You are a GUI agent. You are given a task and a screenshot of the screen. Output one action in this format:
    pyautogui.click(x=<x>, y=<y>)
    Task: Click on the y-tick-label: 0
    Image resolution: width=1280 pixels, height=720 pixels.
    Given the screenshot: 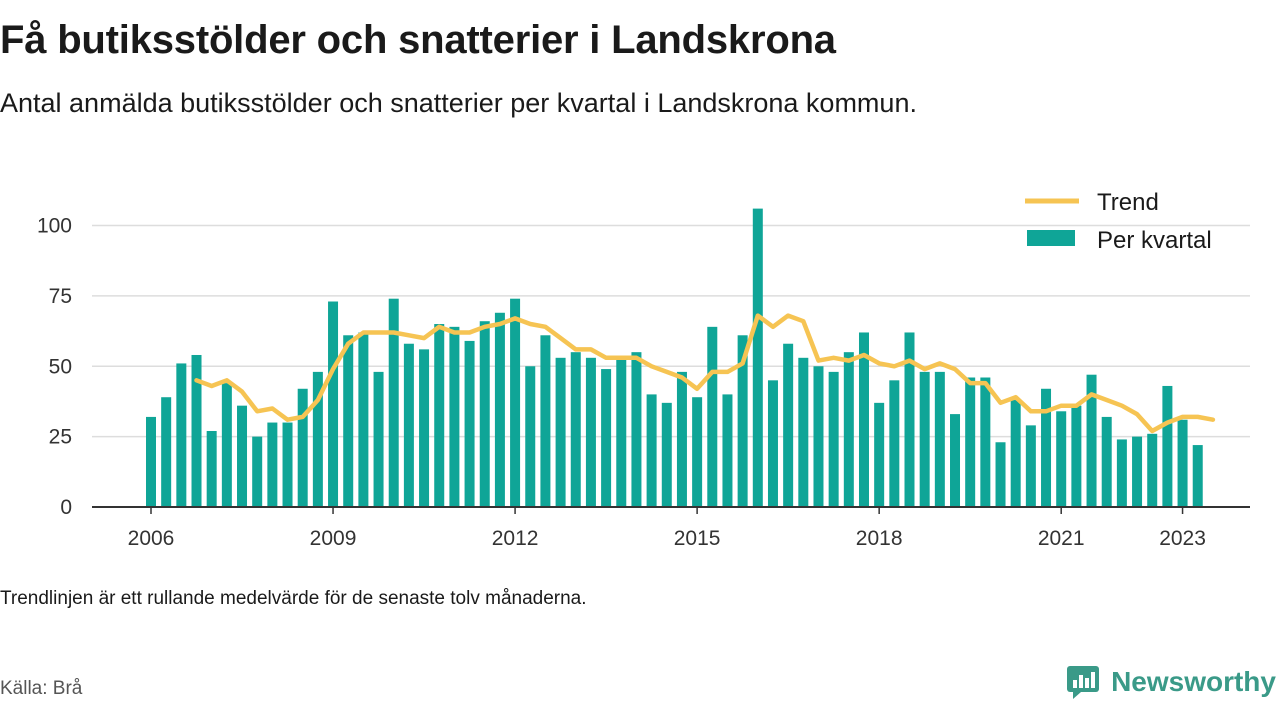 What is the action you would take?
    pyautogui.click(x=66, y=507)
    